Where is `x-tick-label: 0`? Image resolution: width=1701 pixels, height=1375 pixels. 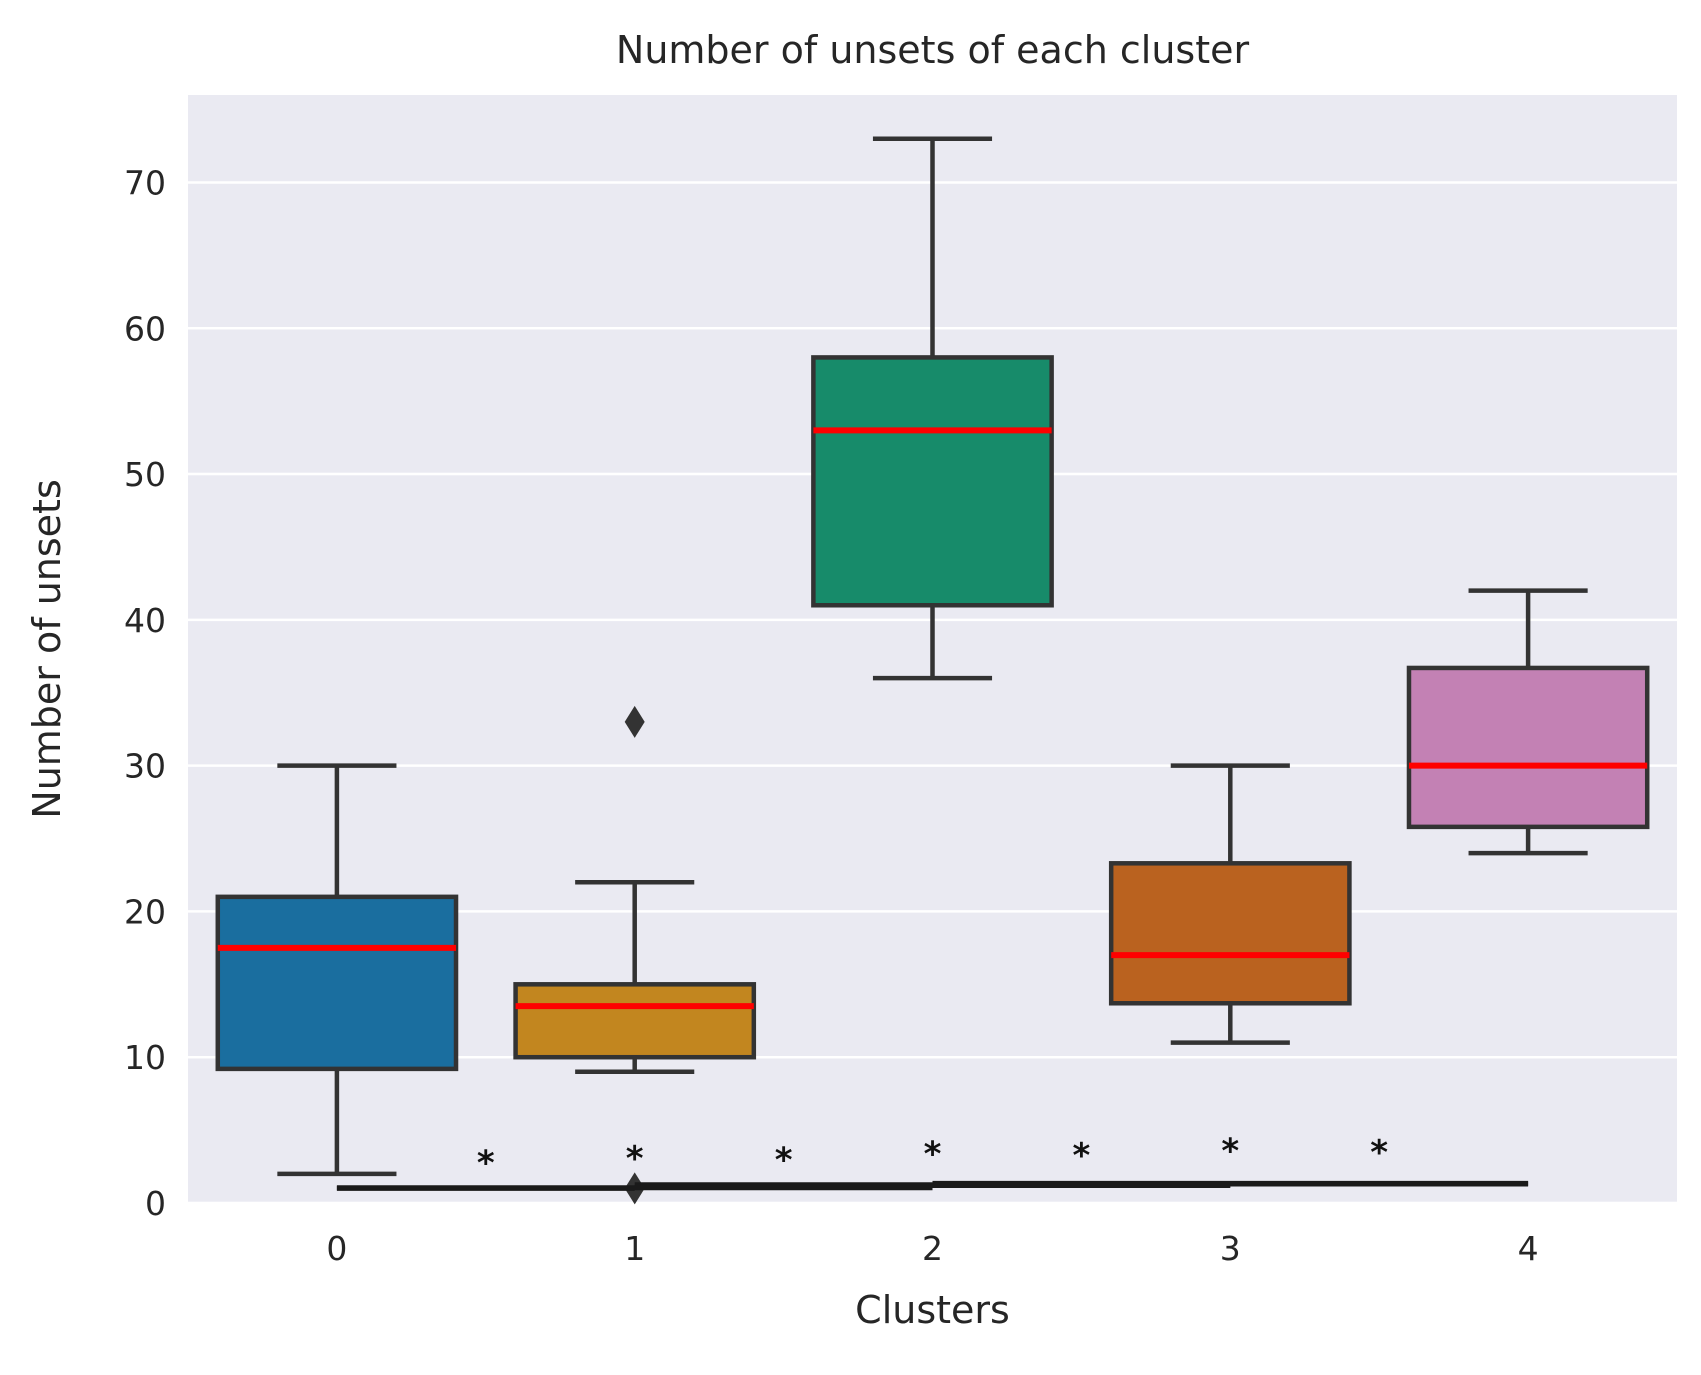
x-tick-label: 0 is located at coordinates (336, 1248).